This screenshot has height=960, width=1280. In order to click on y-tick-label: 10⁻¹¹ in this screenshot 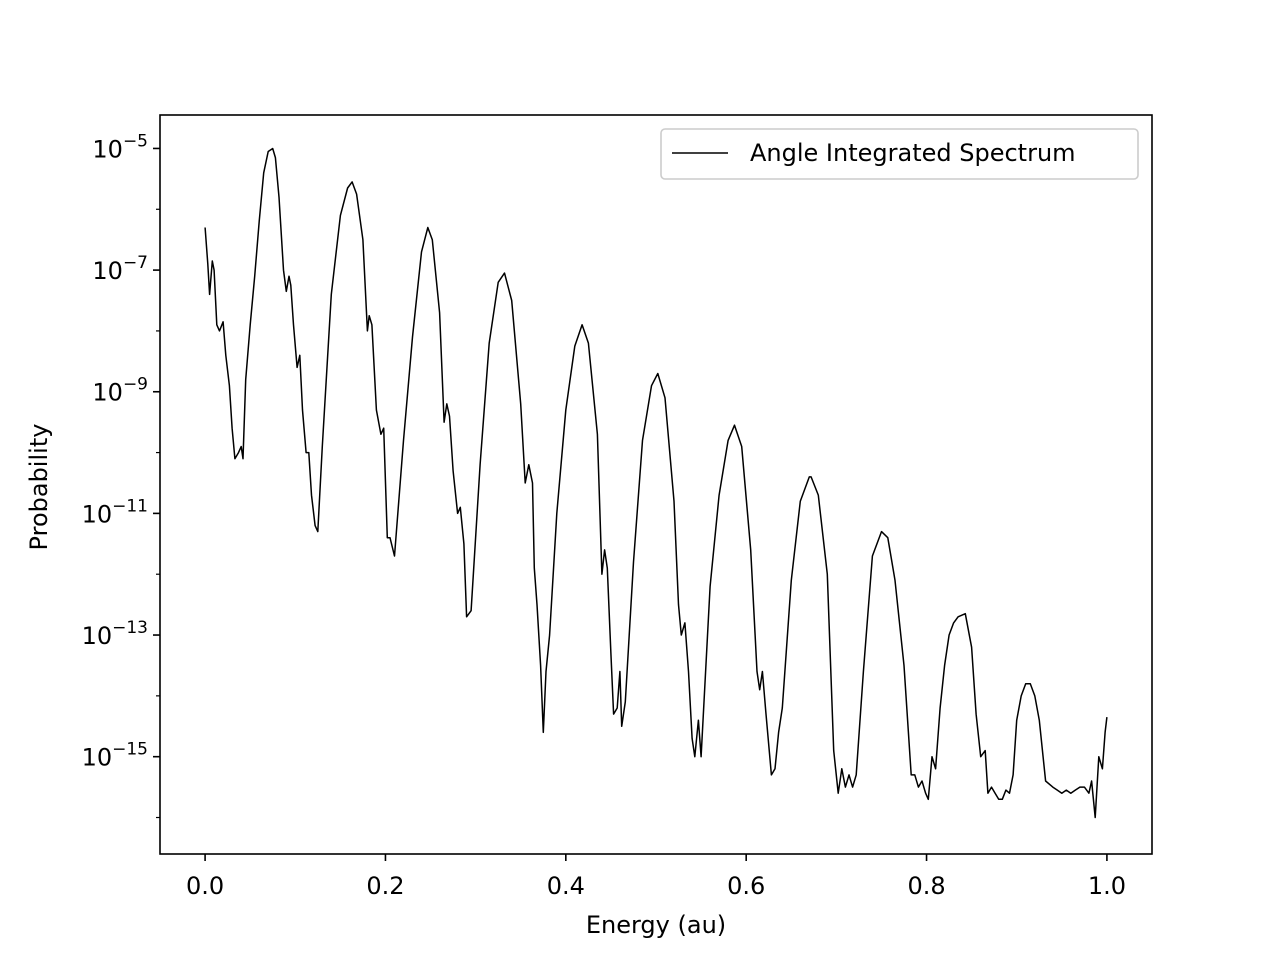, I will do `click(115, 512)`.